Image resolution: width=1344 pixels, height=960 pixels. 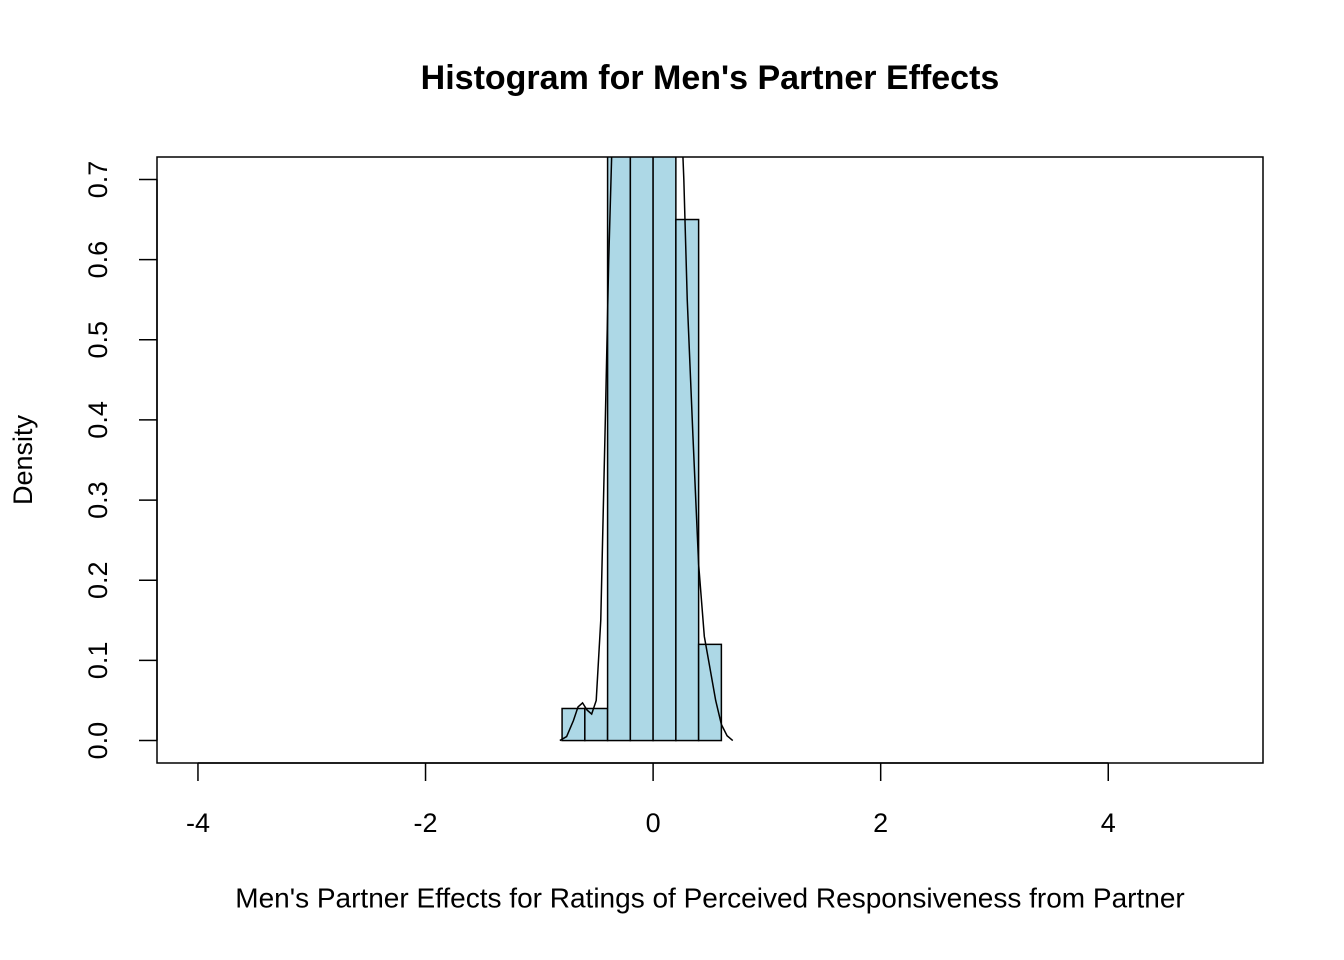 What do you see at coordinates (98, 580) in the screenshot?
I see `y-tick-label: 0.2` at bounding box center [98, 580].